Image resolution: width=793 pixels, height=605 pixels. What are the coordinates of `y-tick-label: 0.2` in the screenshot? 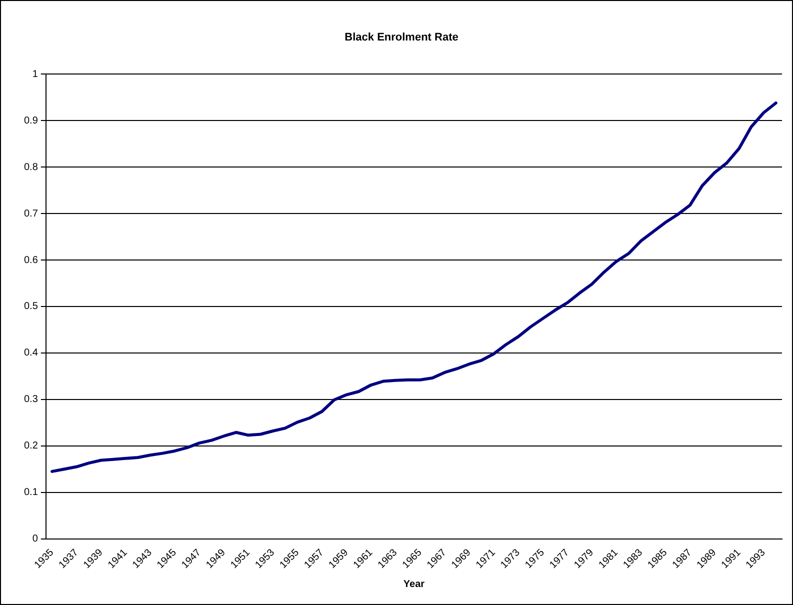 It's located at (31, 446).